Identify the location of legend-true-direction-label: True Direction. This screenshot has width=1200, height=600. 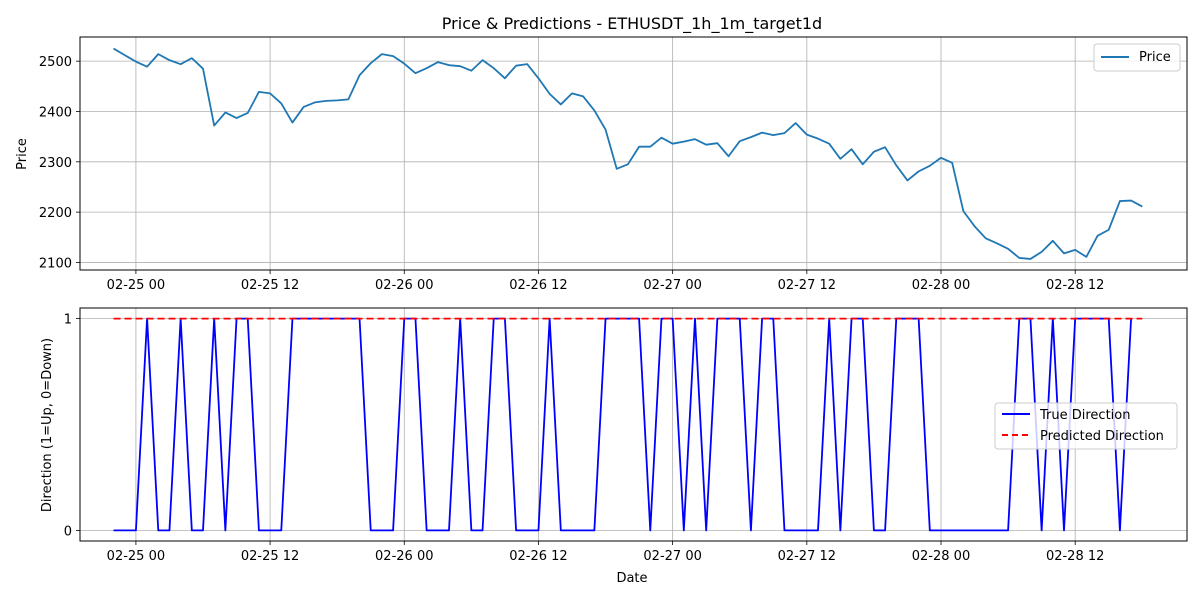
(1084, 415).